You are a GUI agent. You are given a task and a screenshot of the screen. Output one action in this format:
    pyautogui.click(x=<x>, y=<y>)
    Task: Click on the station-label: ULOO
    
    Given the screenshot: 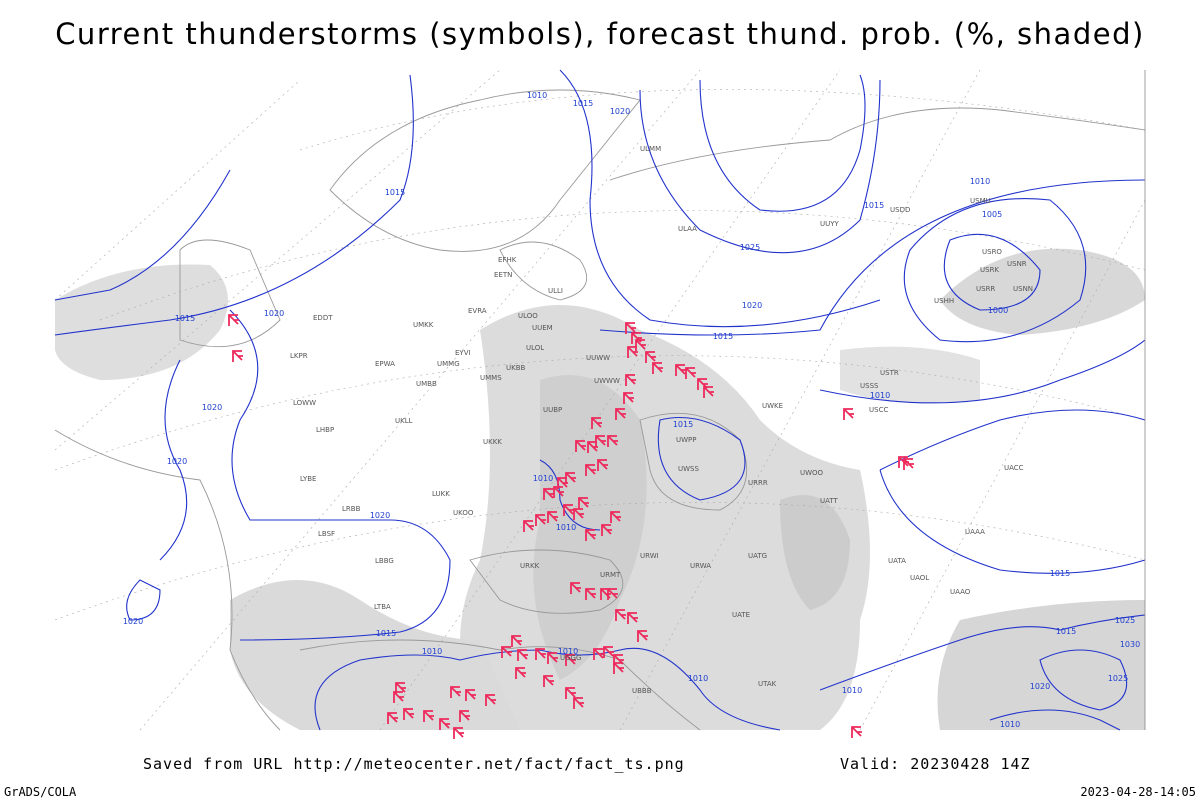 What is the action you would take?
    pyautogui.click(x=528, y=316)
    